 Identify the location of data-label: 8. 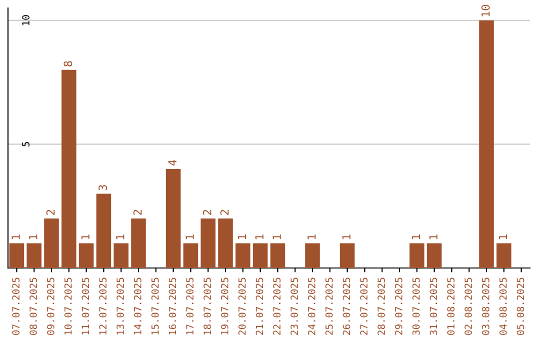
(68, 63).